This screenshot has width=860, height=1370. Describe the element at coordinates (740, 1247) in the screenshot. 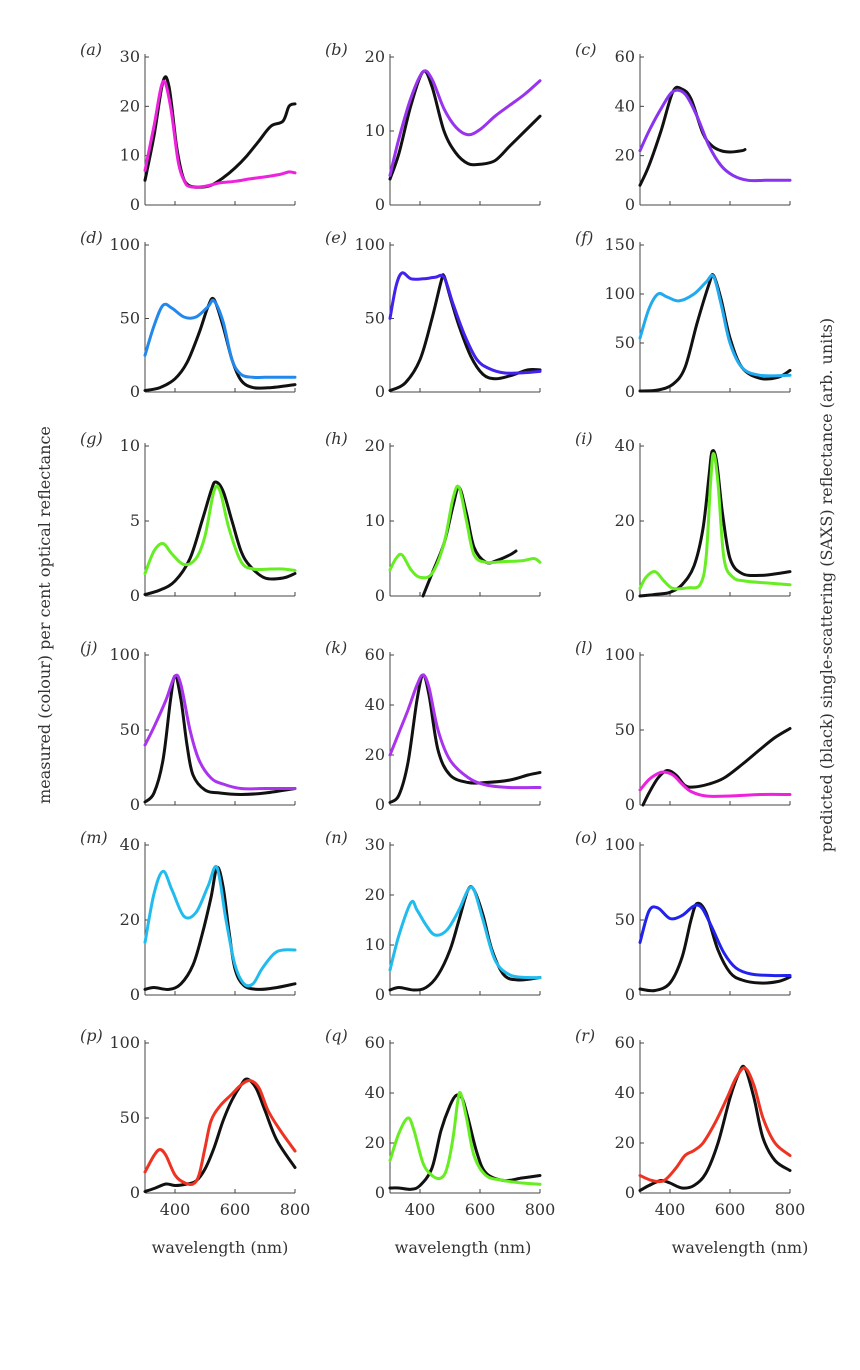

I see `x-axis-label-col3: wavelength (nm)` at that location.